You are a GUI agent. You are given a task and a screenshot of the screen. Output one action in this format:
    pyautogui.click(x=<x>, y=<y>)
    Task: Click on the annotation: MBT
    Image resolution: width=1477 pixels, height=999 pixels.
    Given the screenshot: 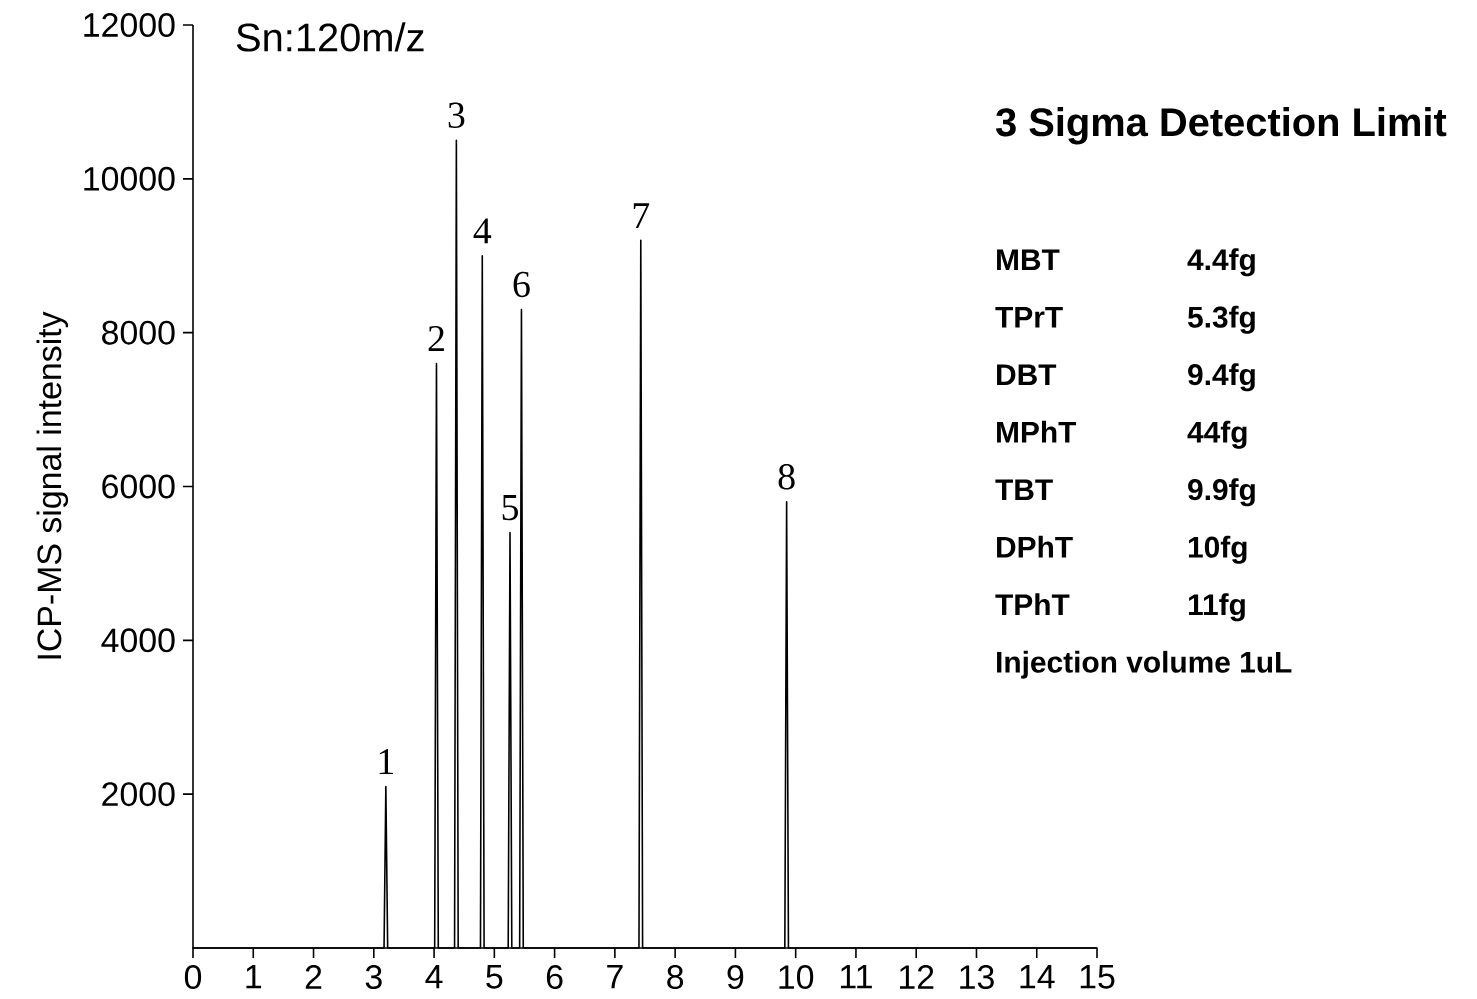 What is the action you would take?
    pyautogui.click(x=1028, y=259)
    